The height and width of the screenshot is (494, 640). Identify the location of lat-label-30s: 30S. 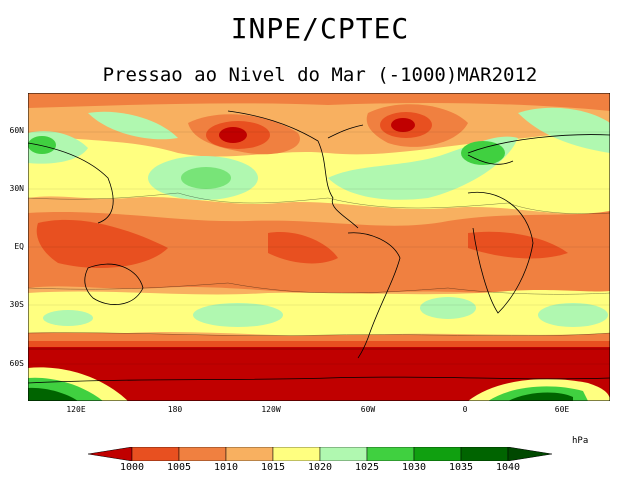
(16, 304).